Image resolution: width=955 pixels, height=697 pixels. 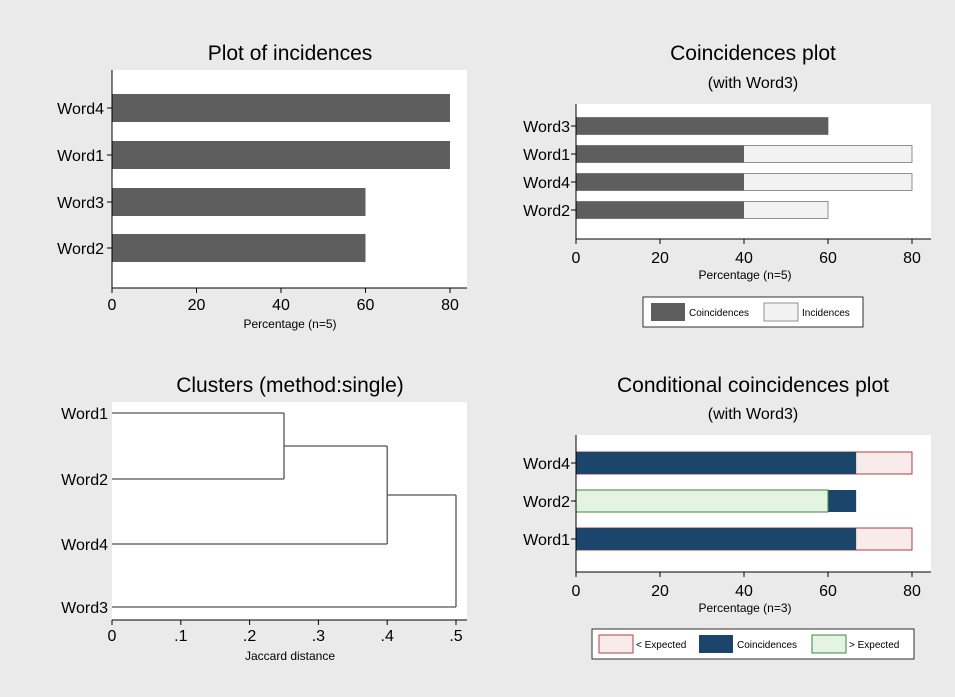 I want to click on legend-box, so click(x=753, y=644).